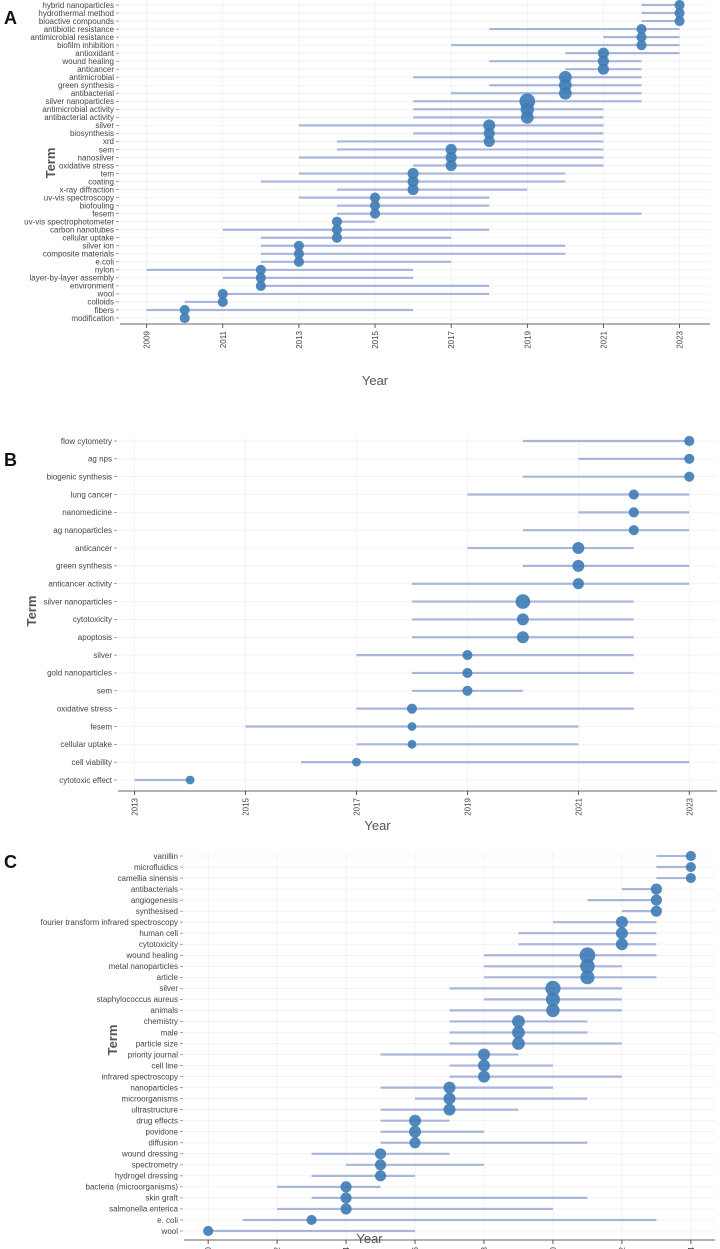 This screenshot has width=720, height=1249. Describe the element at coordinates (356, 806) in the screenshot. I see `x-tick-label: 2017` at that location.